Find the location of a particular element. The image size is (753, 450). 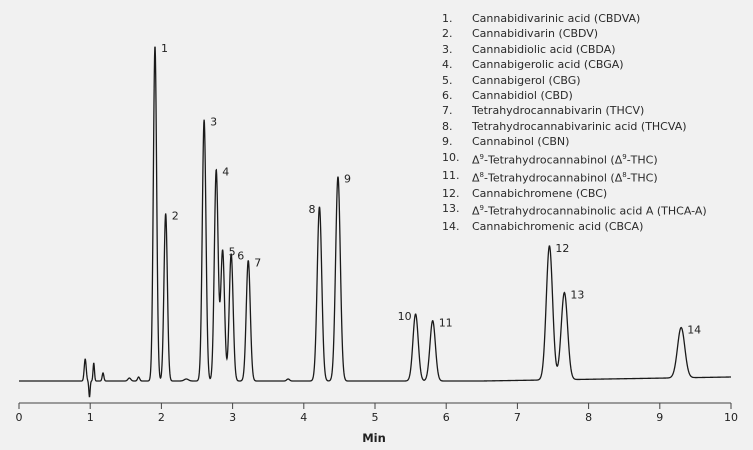

legend-item: 4. Cannabigerolic acid (CBGA) is located at coordinates (574, 64).